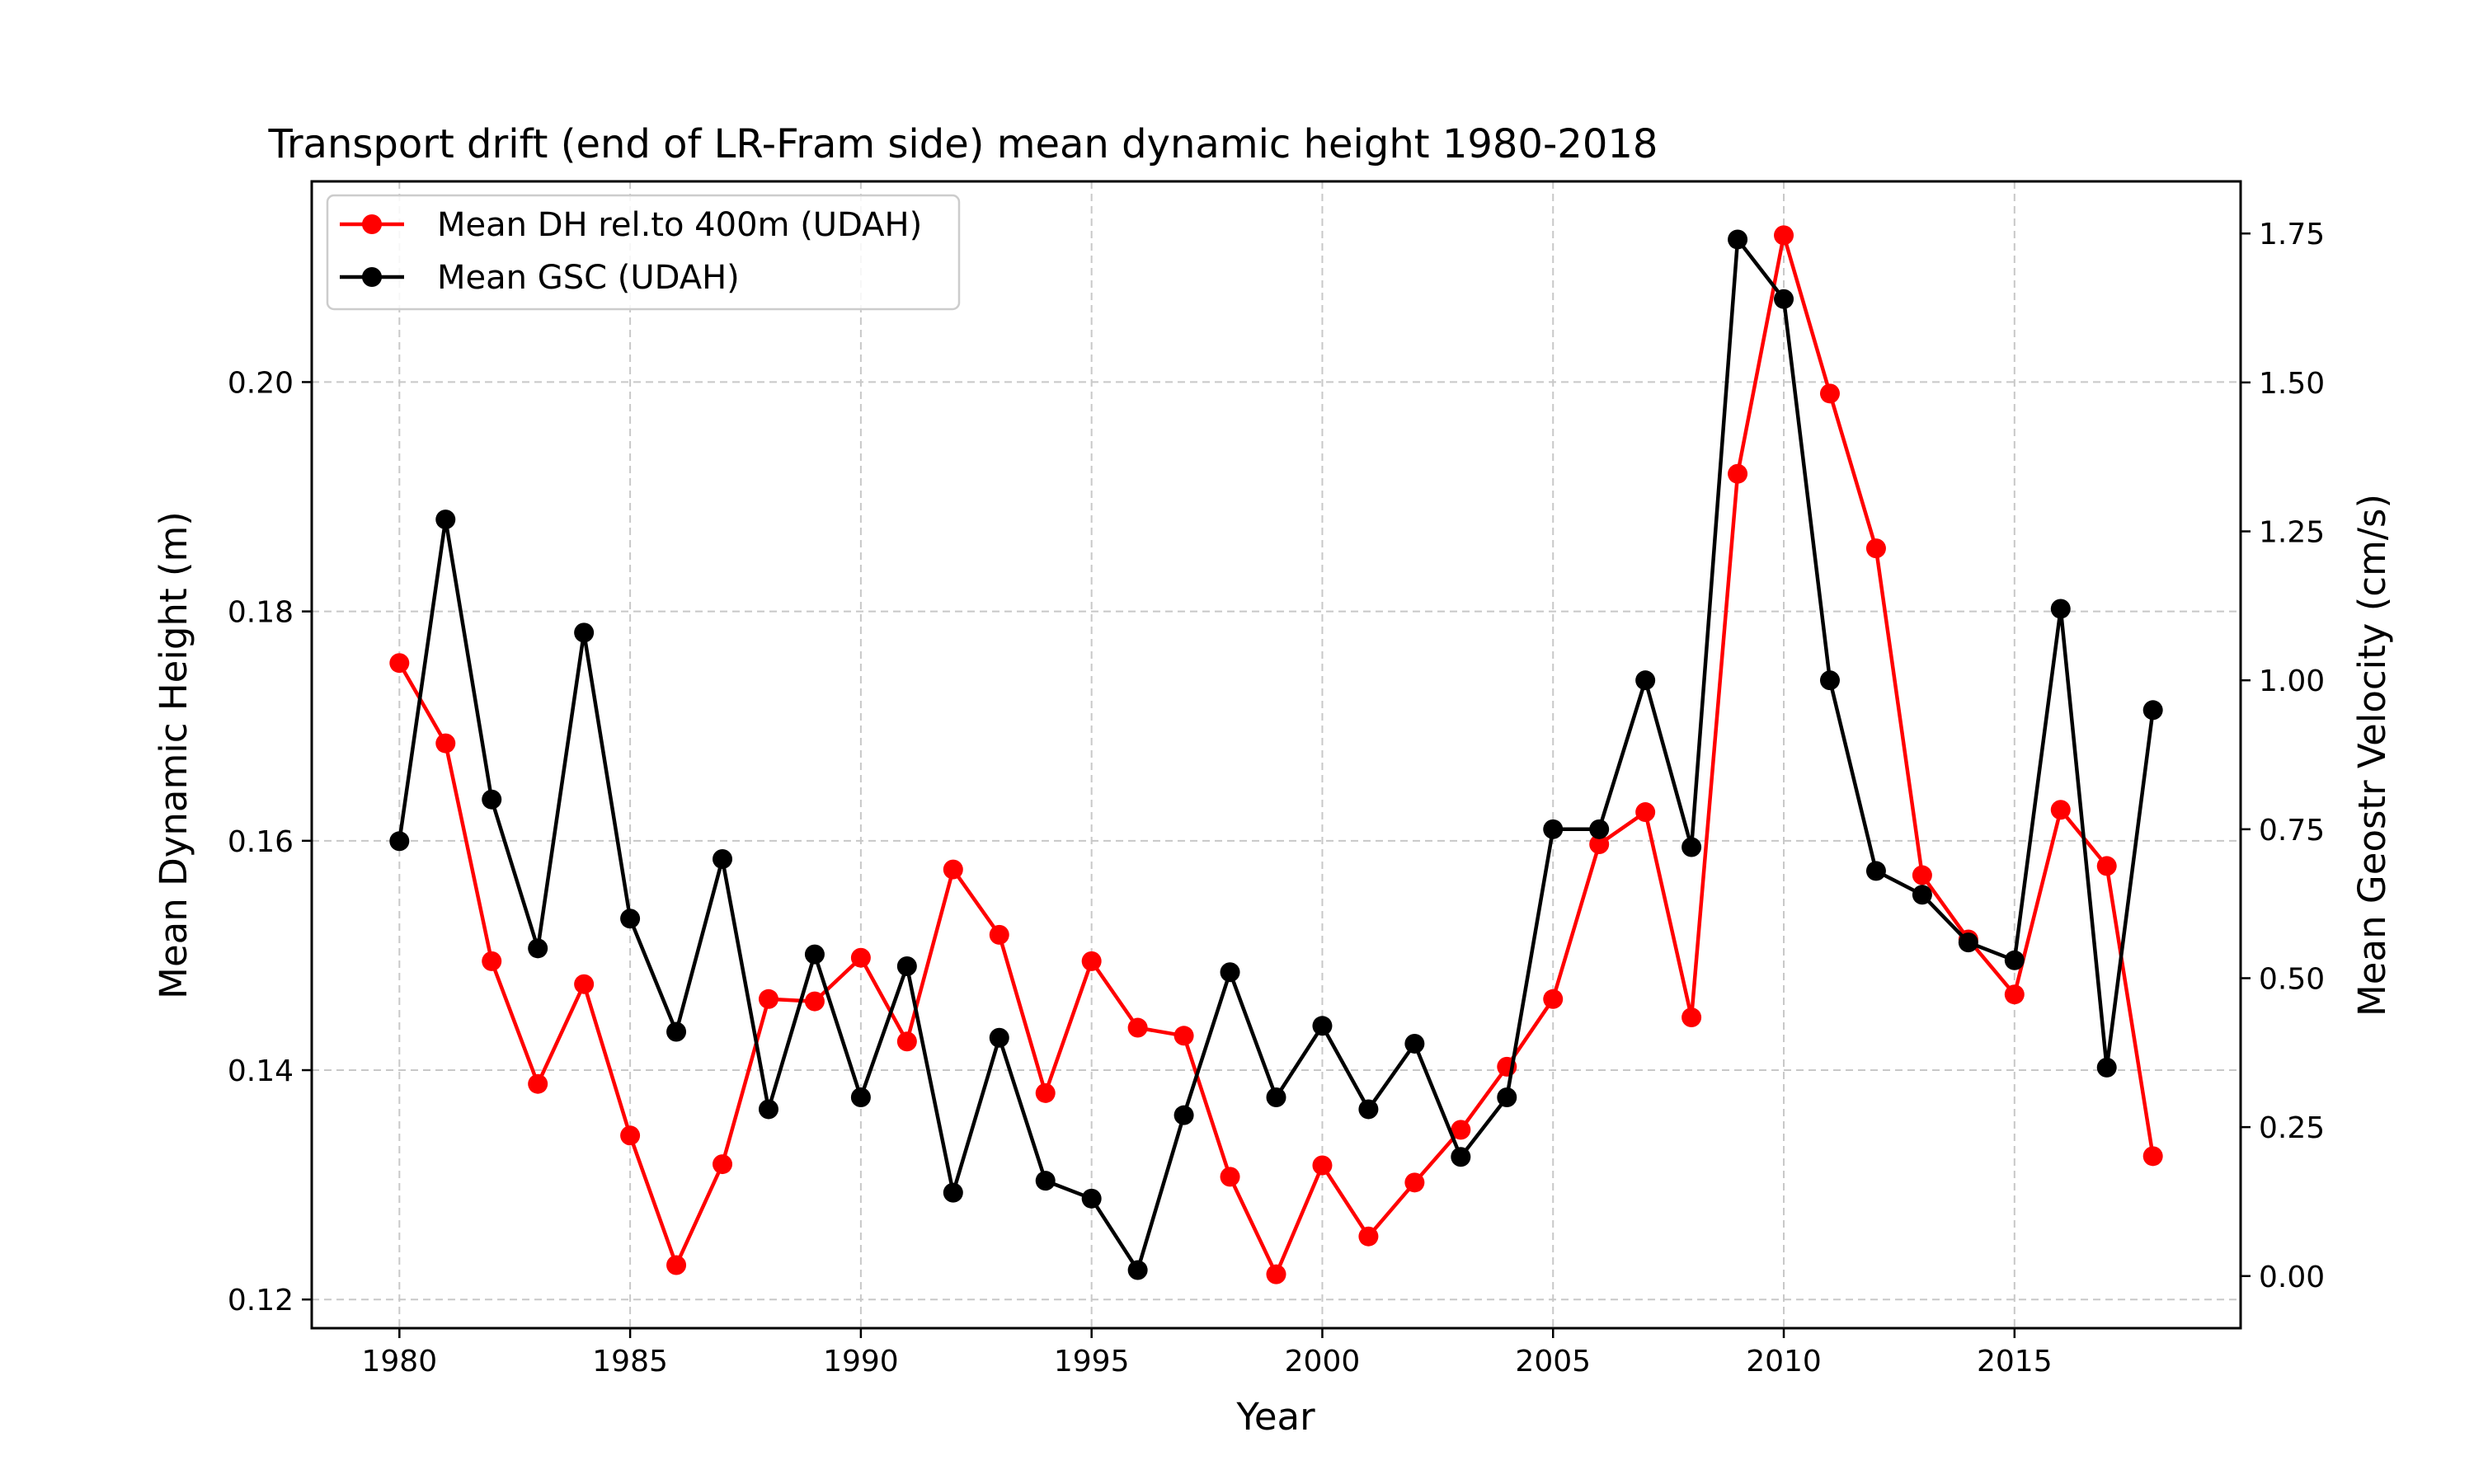 The width and height of the screenshot is (2474, 1484). What do you see at coordinates (2292, 384) in the screenshot?
I see `y-right-tick-label: 1.50` at bounding box center [2292, 384].